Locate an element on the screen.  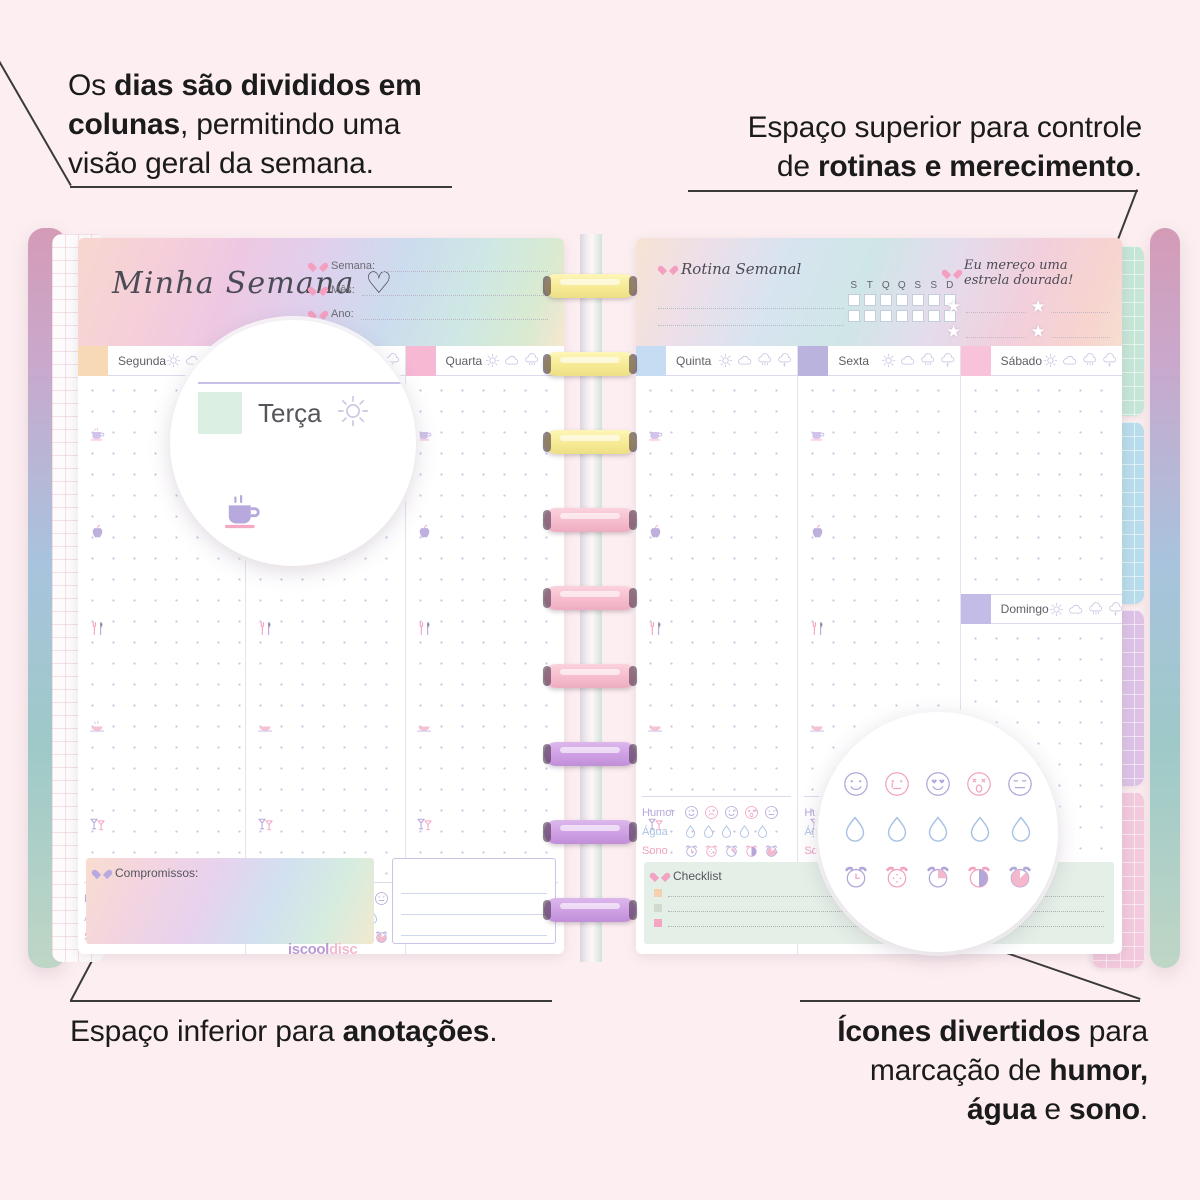
tracker-quinta: Humor Água is located at coordinates (717, 829).